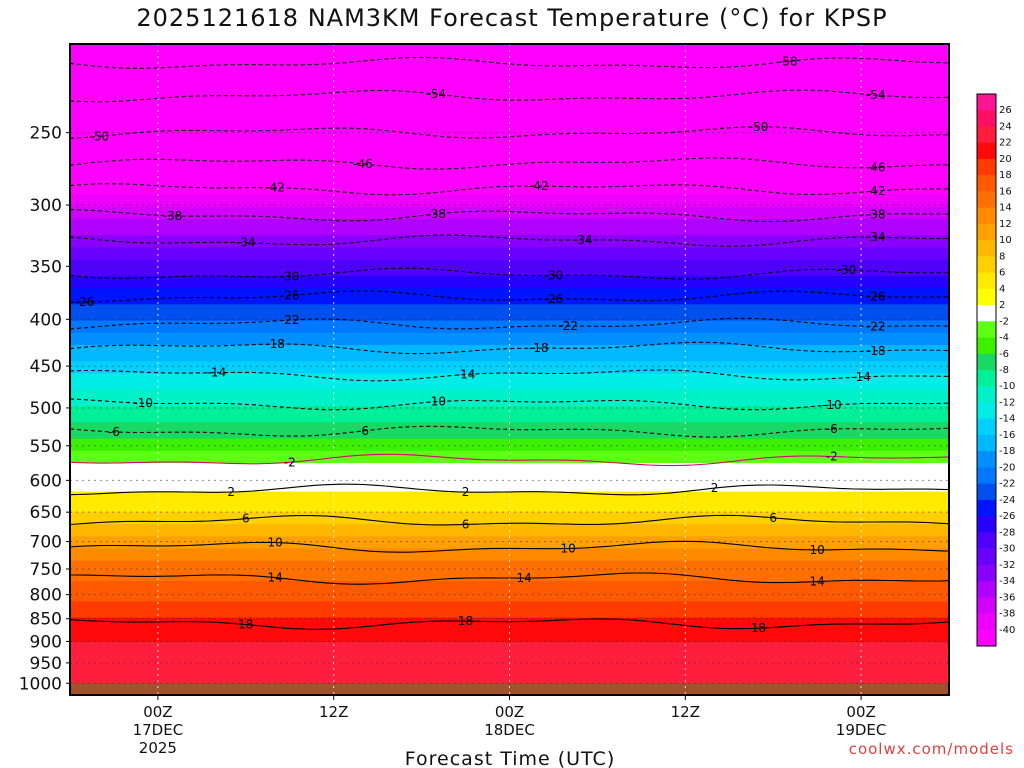  Describe the element at coordinates (46, 642) in the screenshot. I see `y-tick-label: 900` at that location.